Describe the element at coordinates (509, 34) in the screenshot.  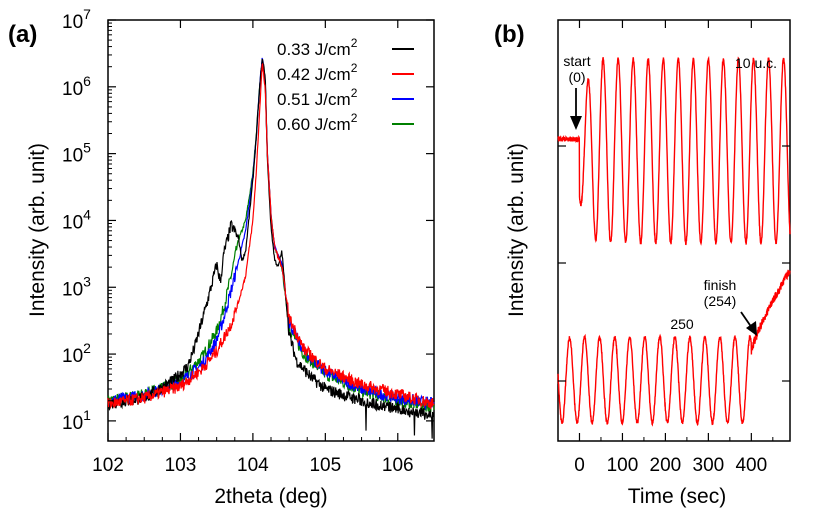
I see `panel-b-label: (b)` at that location.